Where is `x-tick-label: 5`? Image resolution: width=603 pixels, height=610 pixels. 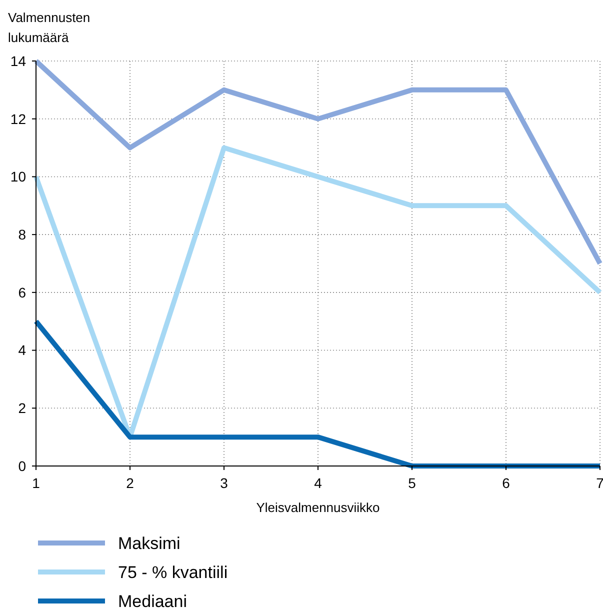
x-tick-label: 5 is located at coordinates (412, 483).